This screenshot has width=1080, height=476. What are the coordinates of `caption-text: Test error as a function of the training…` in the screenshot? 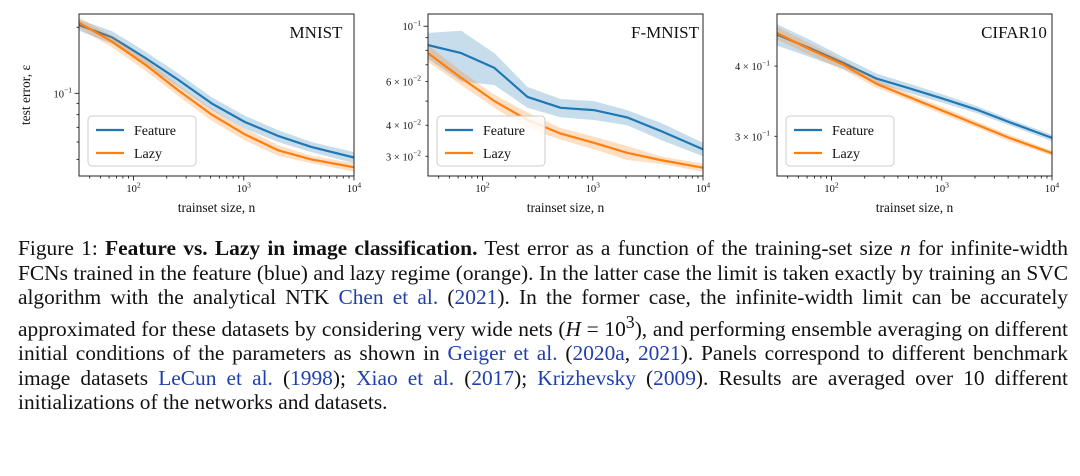 It's located at (688, 248).